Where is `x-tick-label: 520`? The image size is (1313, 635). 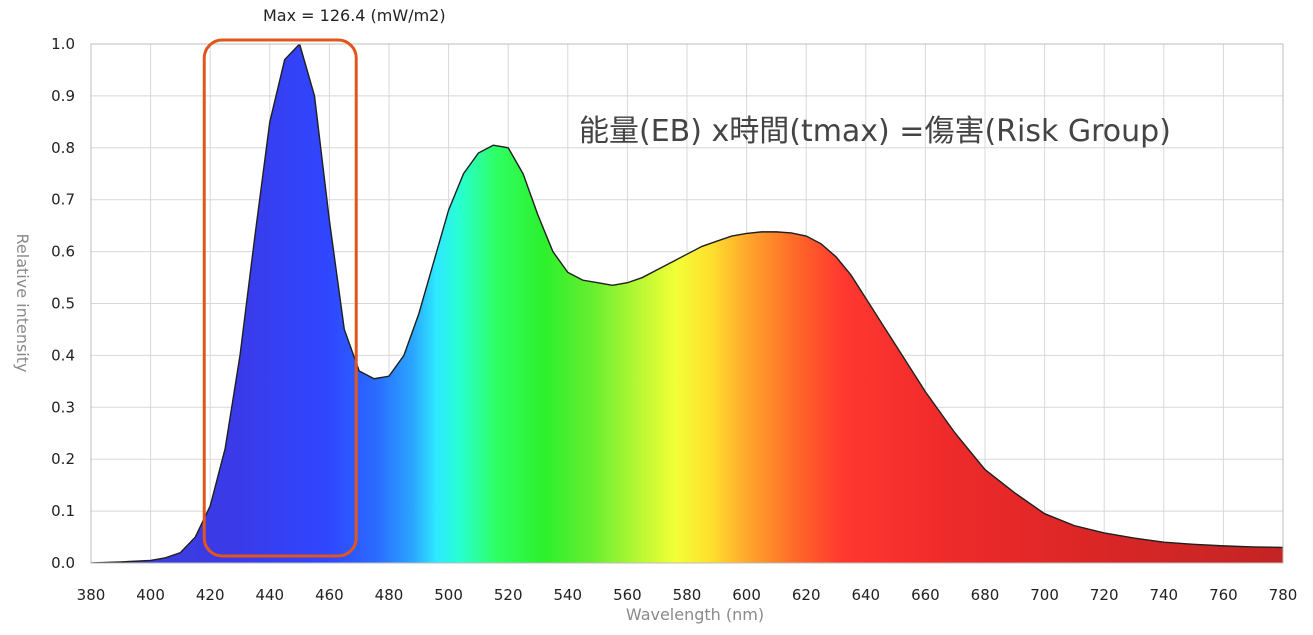
x-tick-label: 520 is located at coordinates (508, 595).